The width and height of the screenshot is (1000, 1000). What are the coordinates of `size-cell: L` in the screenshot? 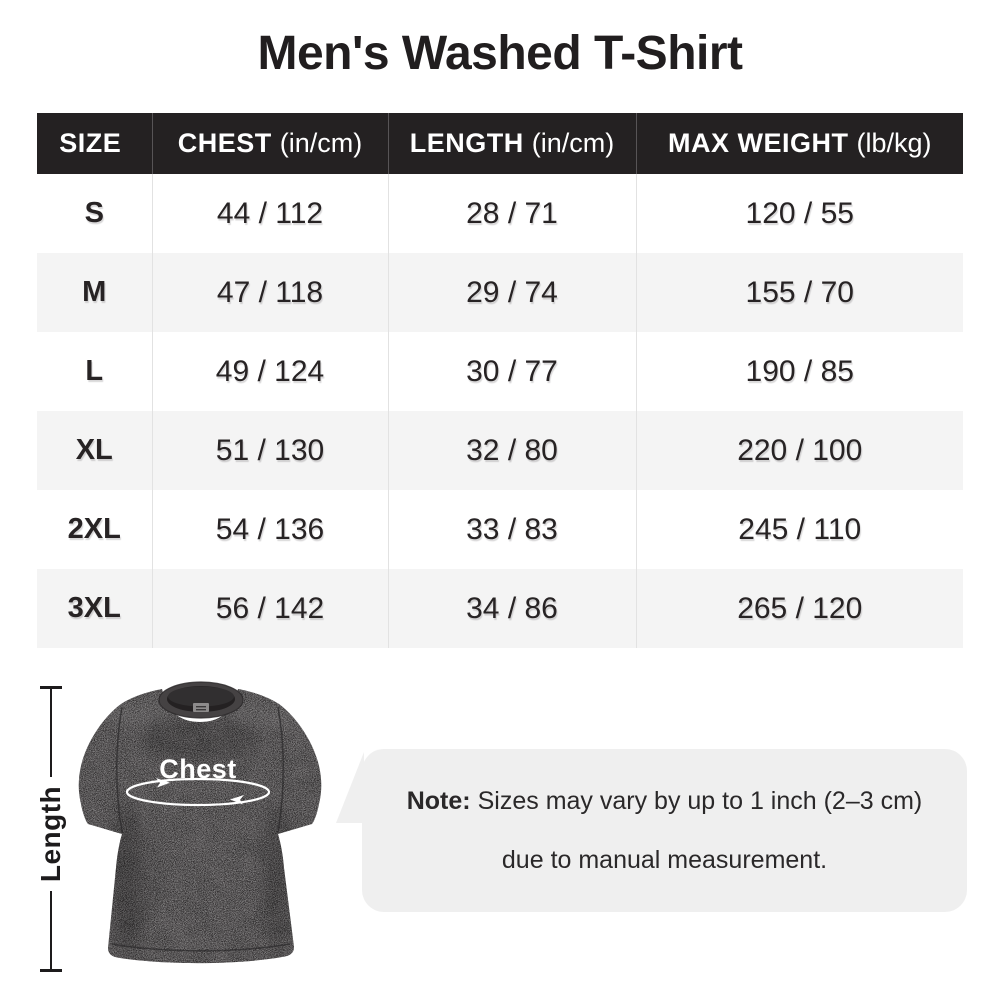 It's located at (94, 371).